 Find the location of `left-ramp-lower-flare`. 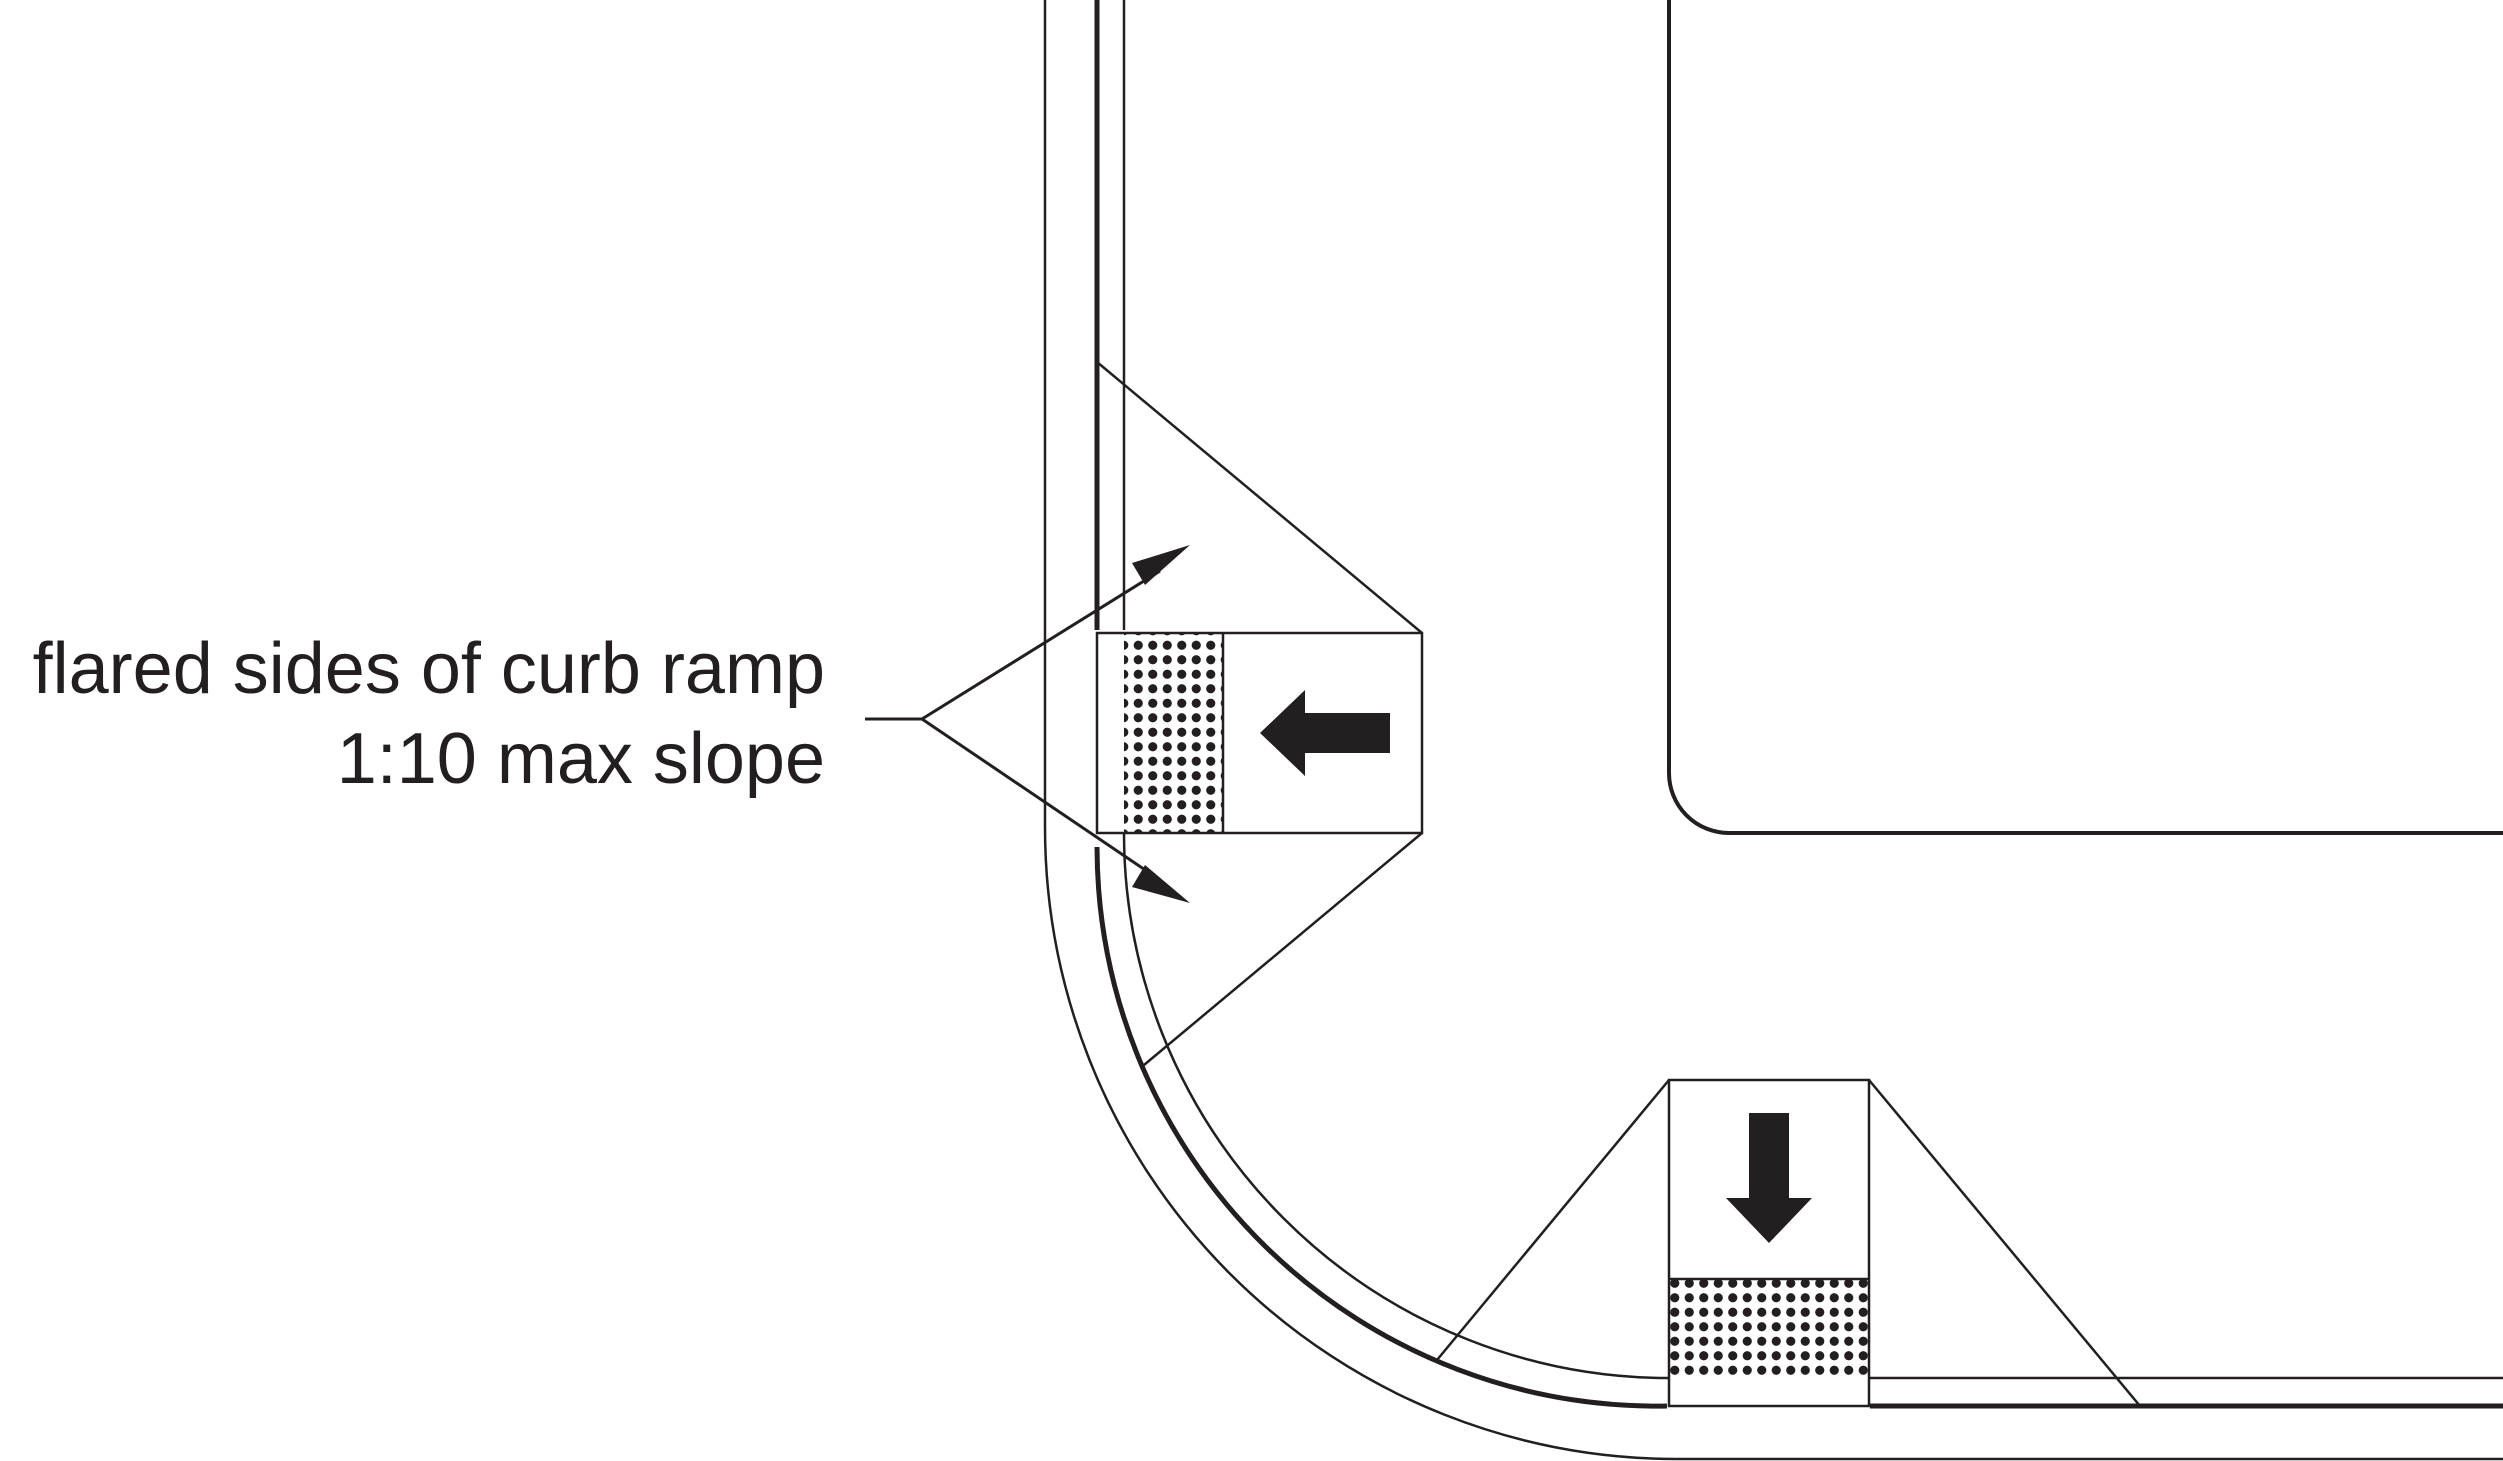

left-ramp-lower-flare is located at coordinates (1283, 949).